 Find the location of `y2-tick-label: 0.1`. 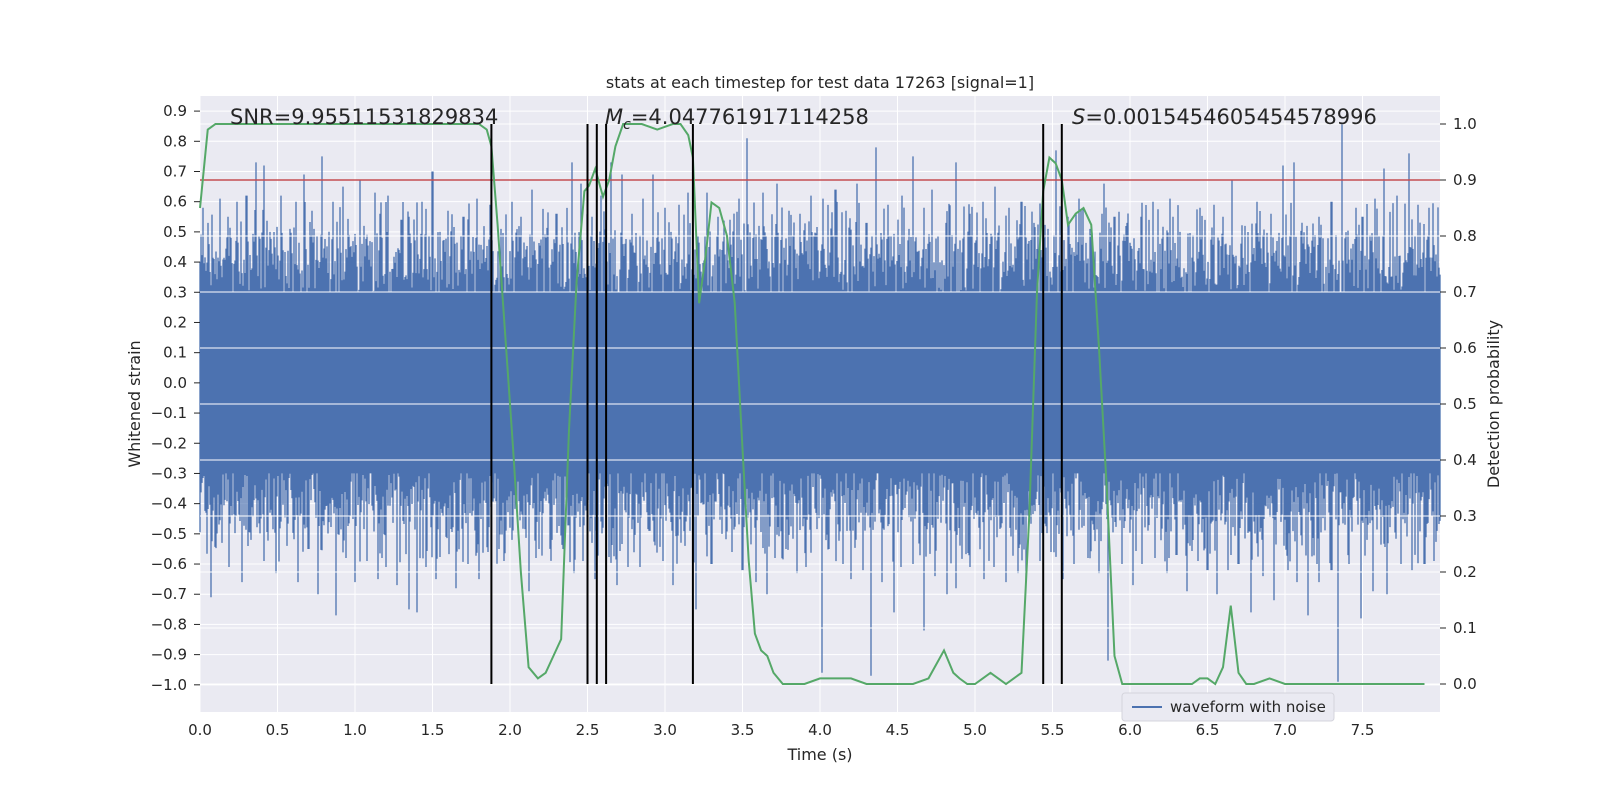

y2-tick-label: 0.1 is located at coordinates (1465, 628).